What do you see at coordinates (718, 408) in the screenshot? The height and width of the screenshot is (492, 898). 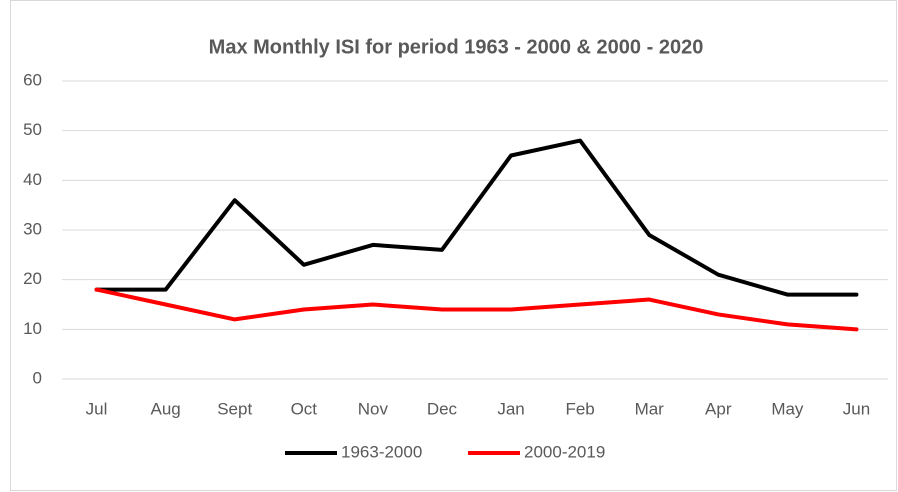 I see `x-tick-label: Apr` at bounding box center [718, 408].